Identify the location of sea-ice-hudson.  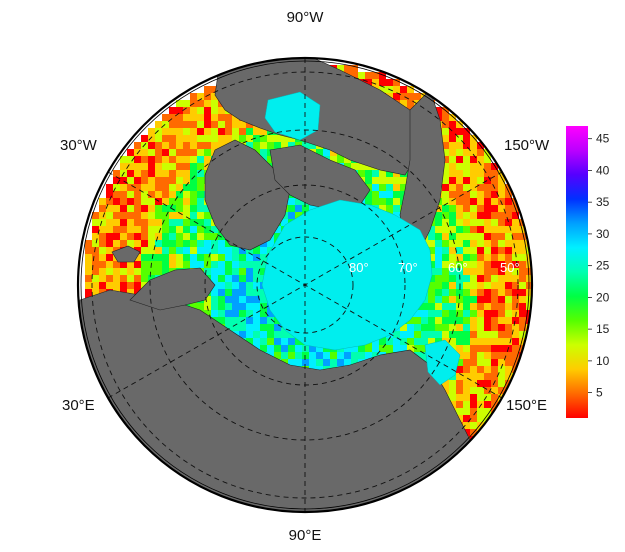
(292, 116).